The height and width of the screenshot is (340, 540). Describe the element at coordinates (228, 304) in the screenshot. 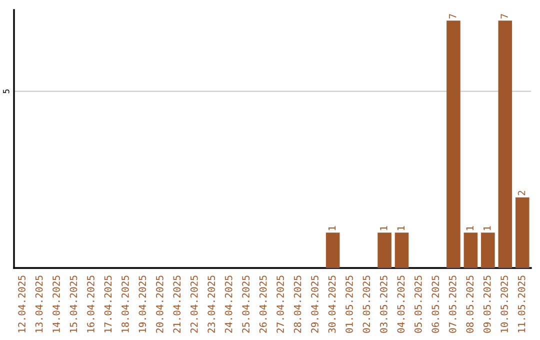

I see `x-tick-label: 24.04.2025` at that location.